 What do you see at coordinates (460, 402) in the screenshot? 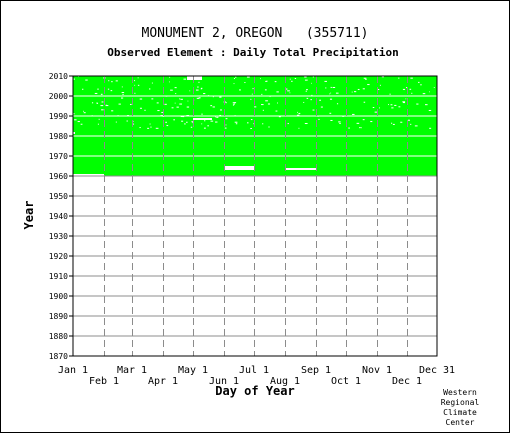
I see `credit-line: Regional` at bounding box center [460, 402].